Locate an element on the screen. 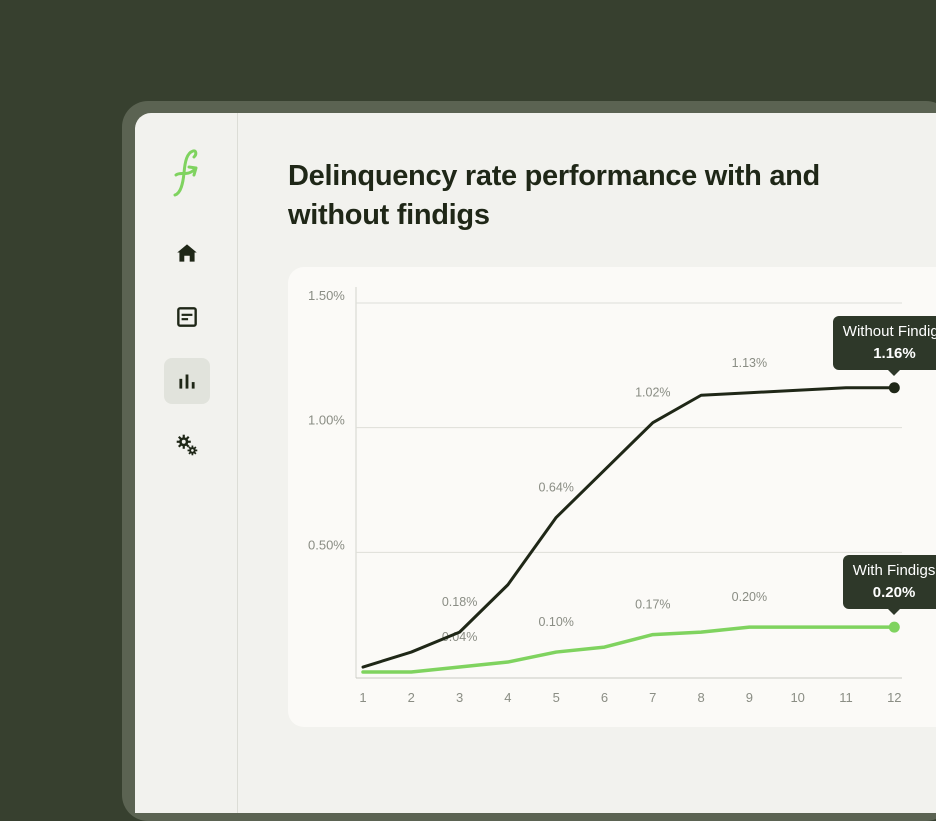 This screenshot has height=821, width=936. x-tick-label: 12 is located at coordinates (894, 697).